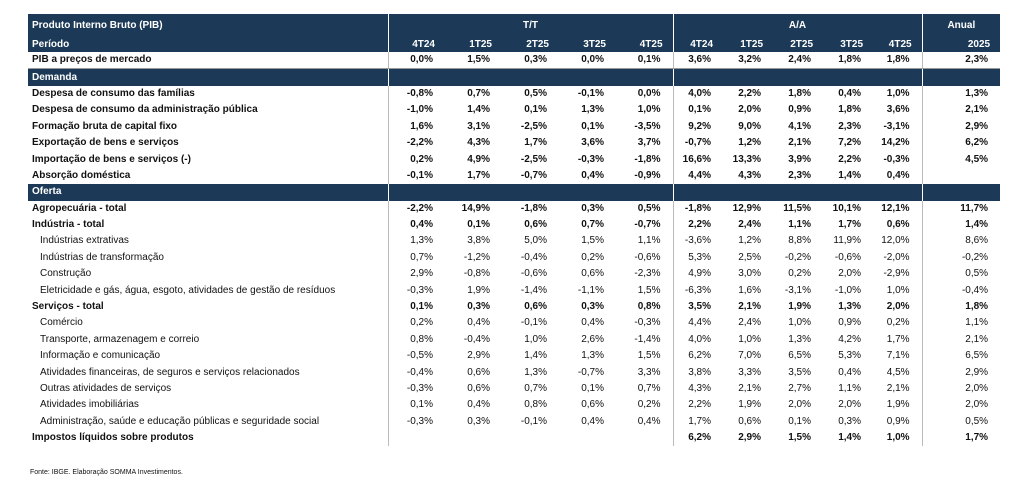 The height and width of the screenshot is (487, 1024). Describe the element at coordinates (79, 208) in the screenshot. I see `row-label: Agropecuária - total` at that location.